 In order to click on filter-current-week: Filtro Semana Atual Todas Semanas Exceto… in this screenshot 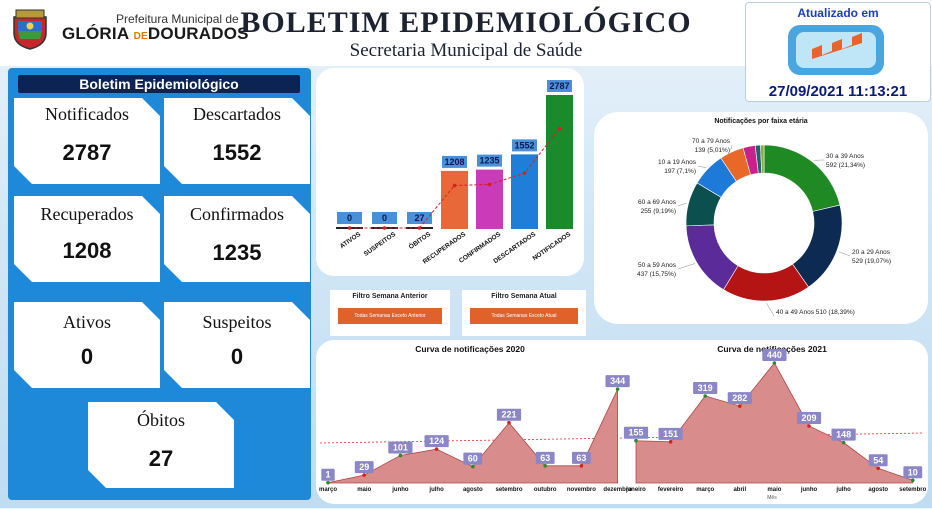, I will do `click(524, 313)`.